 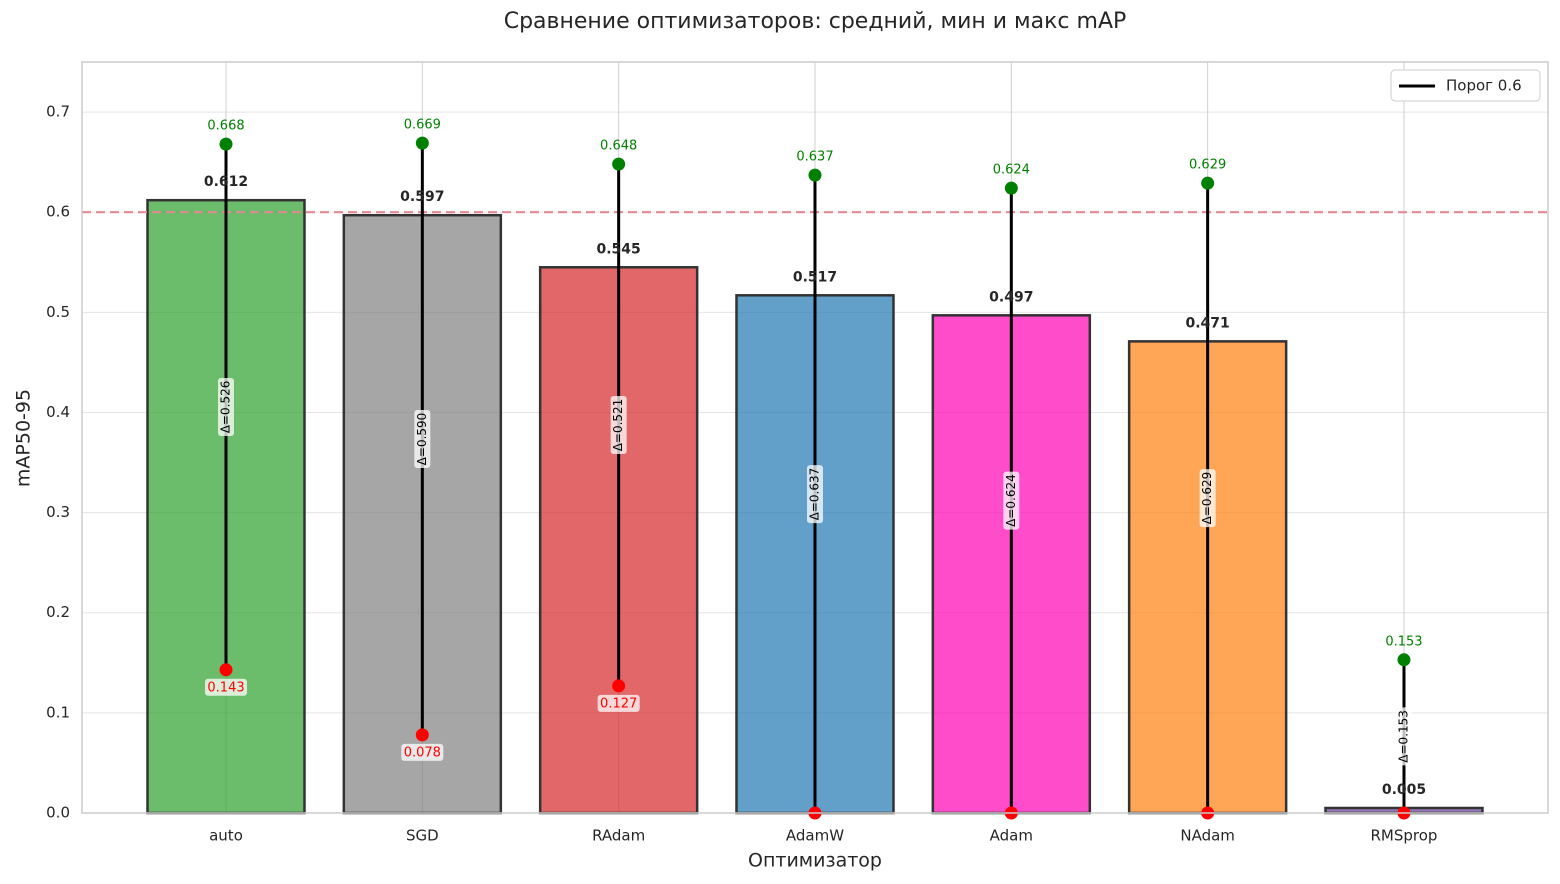 What do you see at coordinates (422, 836) in the screenshot?
I see `x-tick-label: SGD` at bounding box center [422, 836].